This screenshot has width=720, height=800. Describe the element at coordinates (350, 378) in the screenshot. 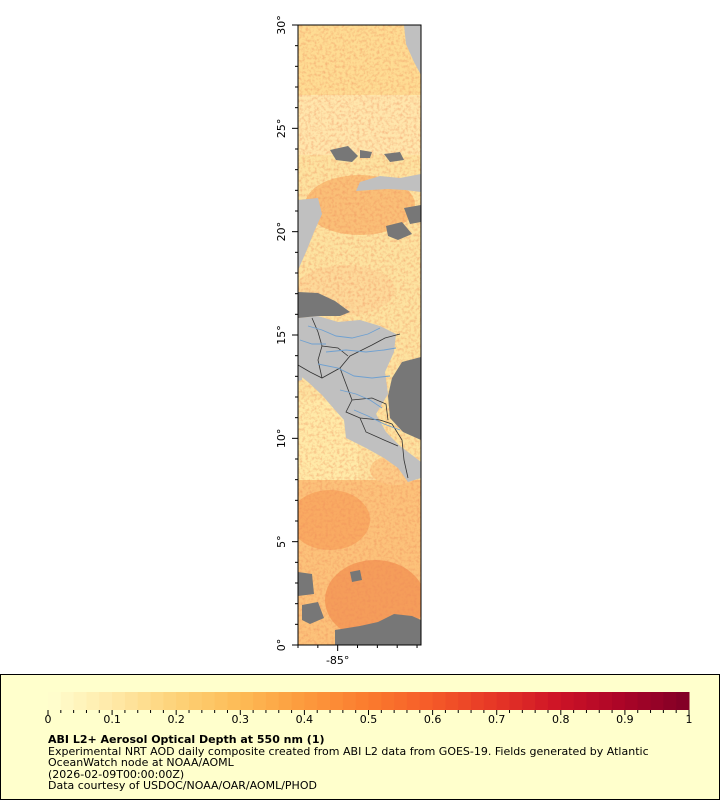

I see `rivers` at that location.